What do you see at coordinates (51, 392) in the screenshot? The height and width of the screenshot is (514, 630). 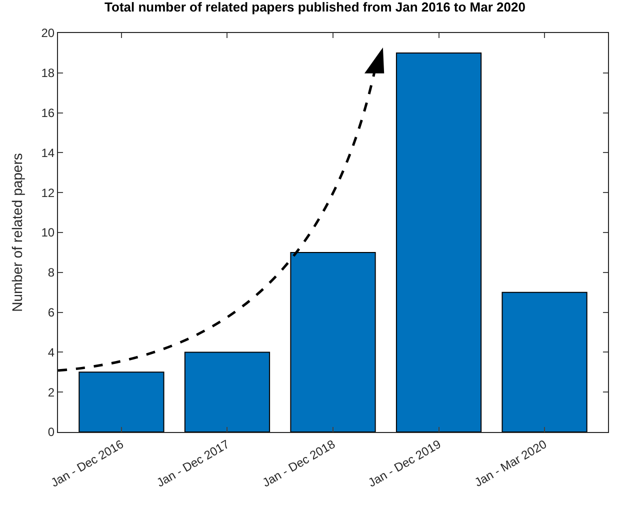 I see `y-tick-label: 2` at bounding box center [51, 392].